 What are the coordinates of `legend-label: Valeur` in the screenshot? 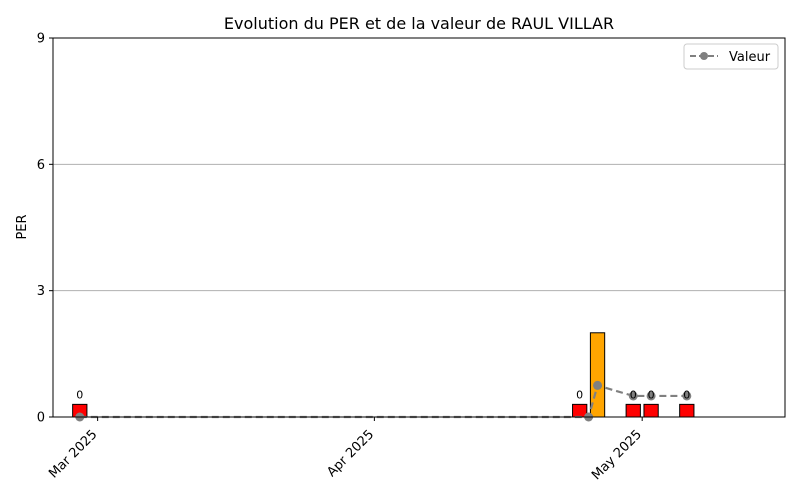 It's located at (750, 57).